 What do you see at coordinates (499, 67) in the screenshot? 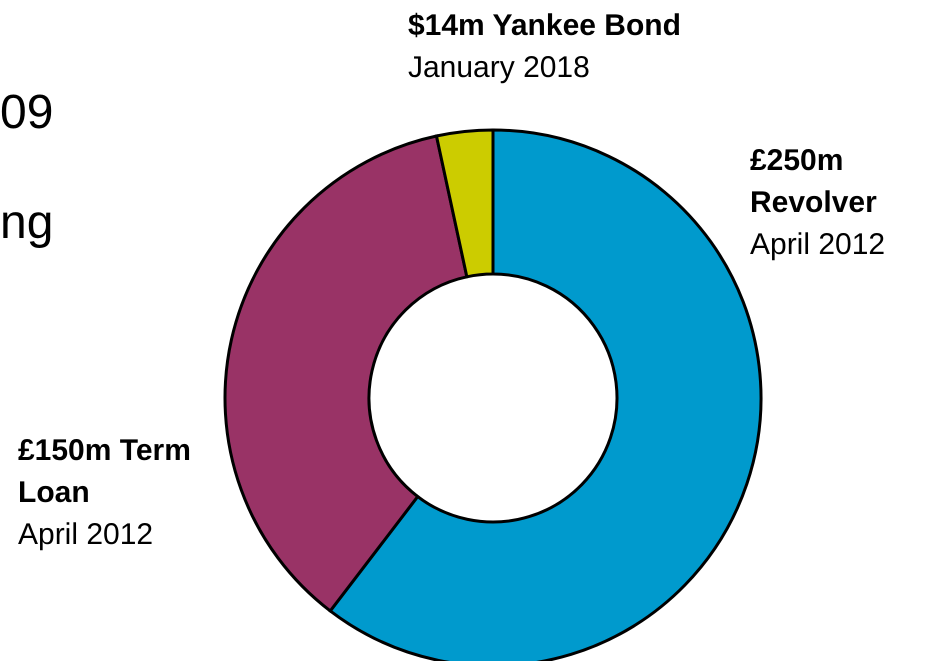
I see `text: January 2018` at bounding box center [499, 67].